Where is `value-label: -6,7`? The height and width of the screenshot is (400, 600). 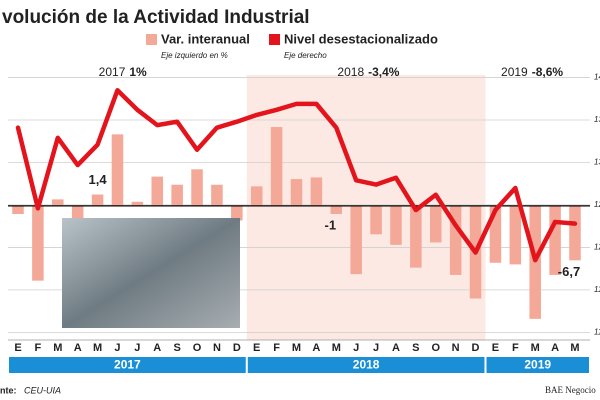 value-label: -6,7 is located at coordinates (569, 271).